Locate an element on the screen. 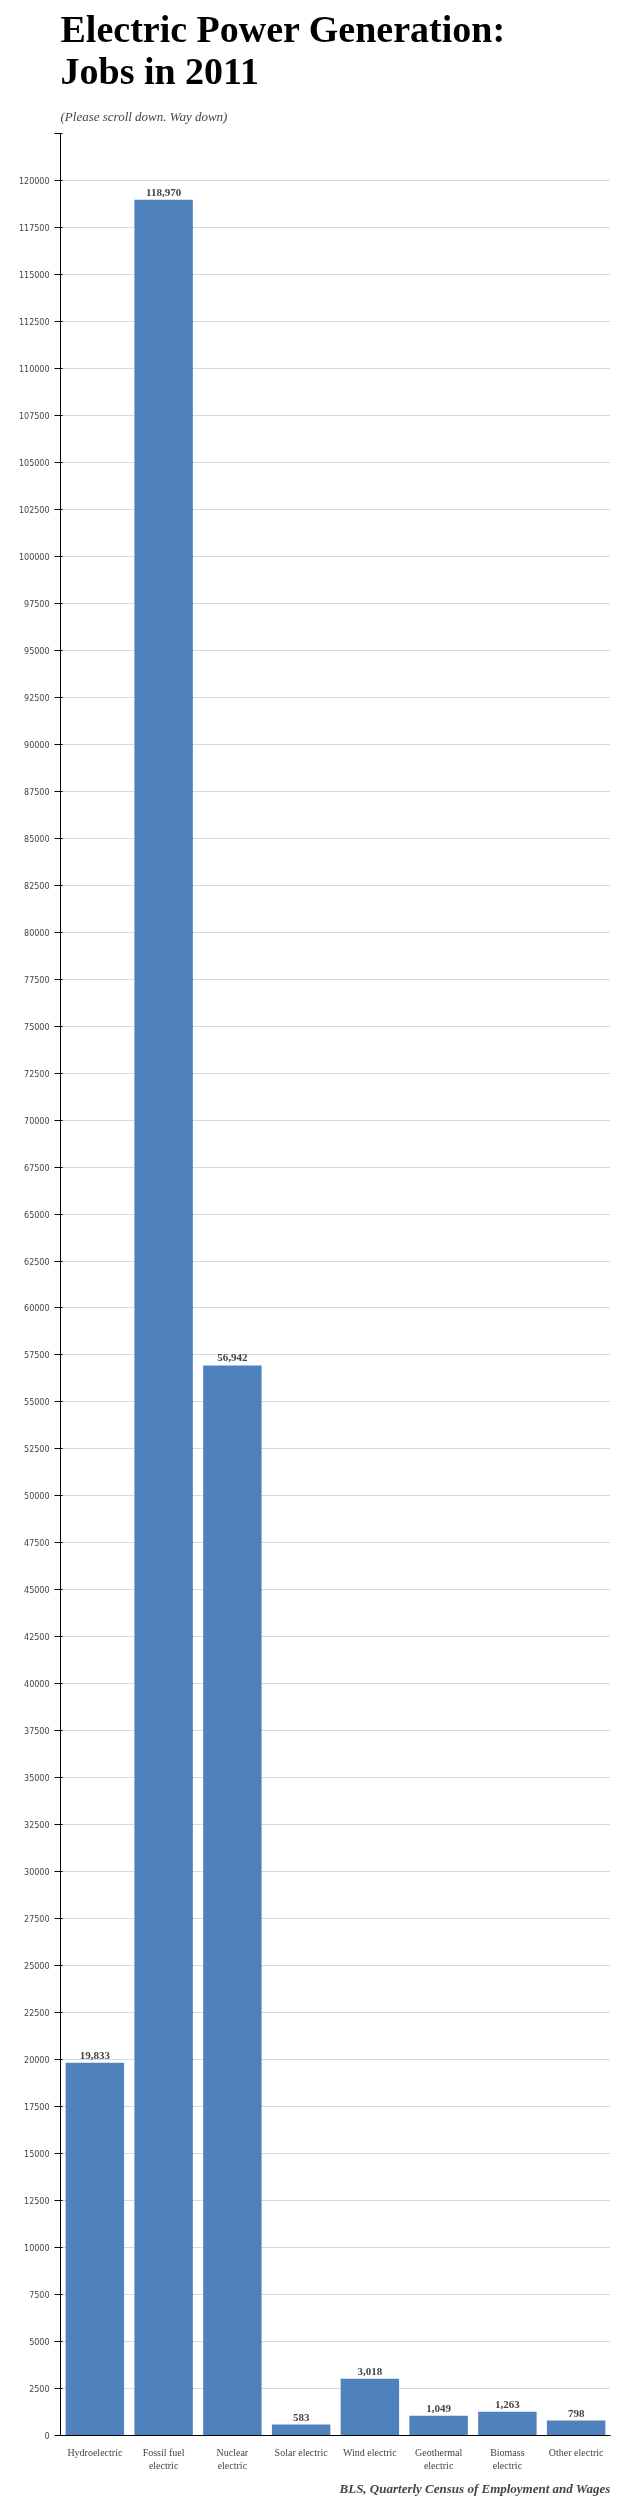 The image size is (630, 2520). y-tick-label: 50000 is located at coordinates (37, 1497).